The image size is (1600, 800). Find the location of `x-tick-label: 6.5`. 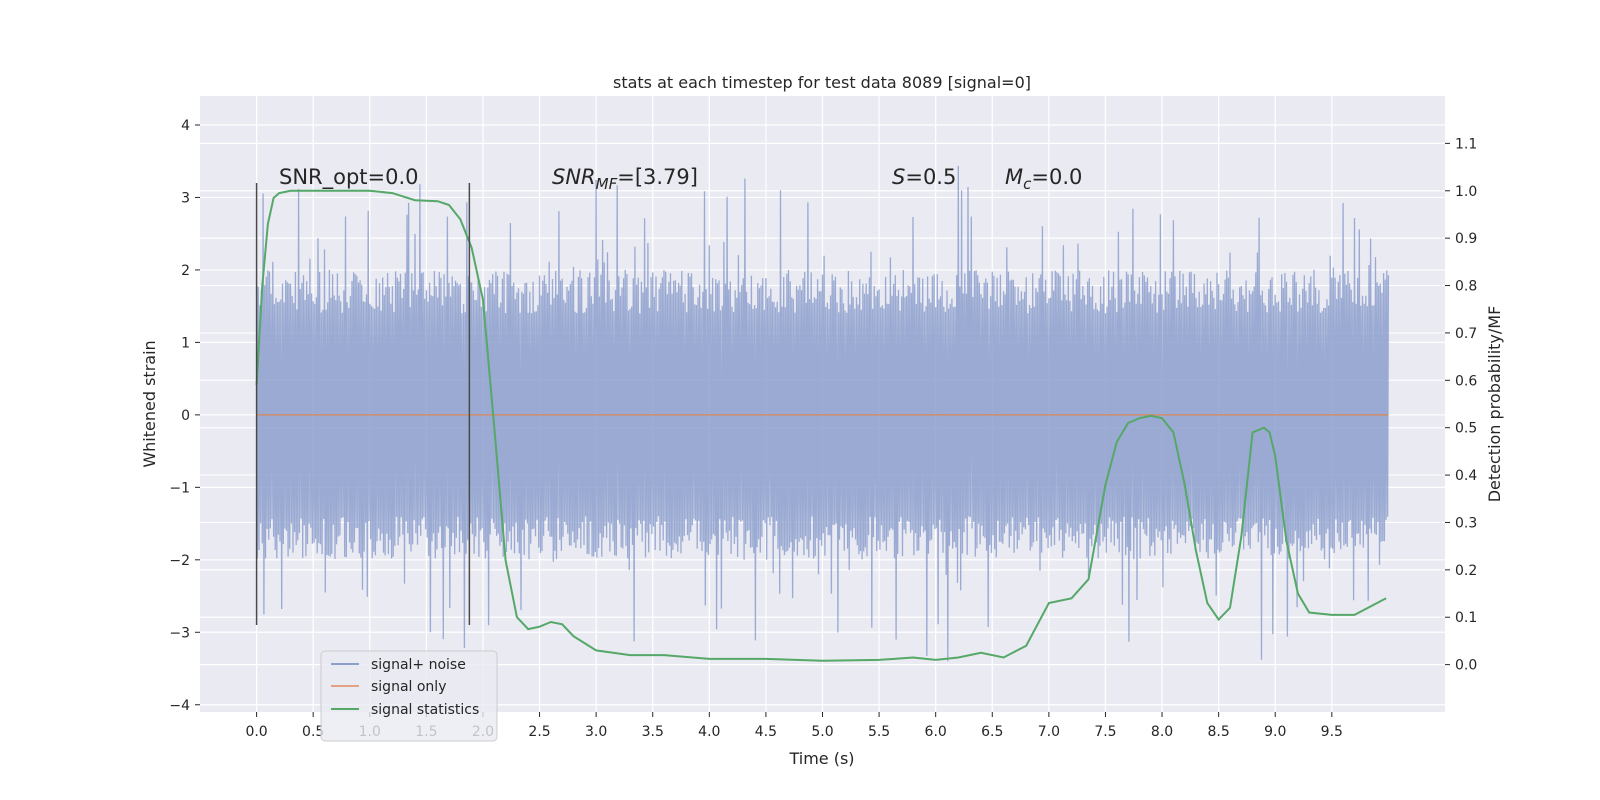

x-tick-label: 6.5 is located at coordinates (992, 732).